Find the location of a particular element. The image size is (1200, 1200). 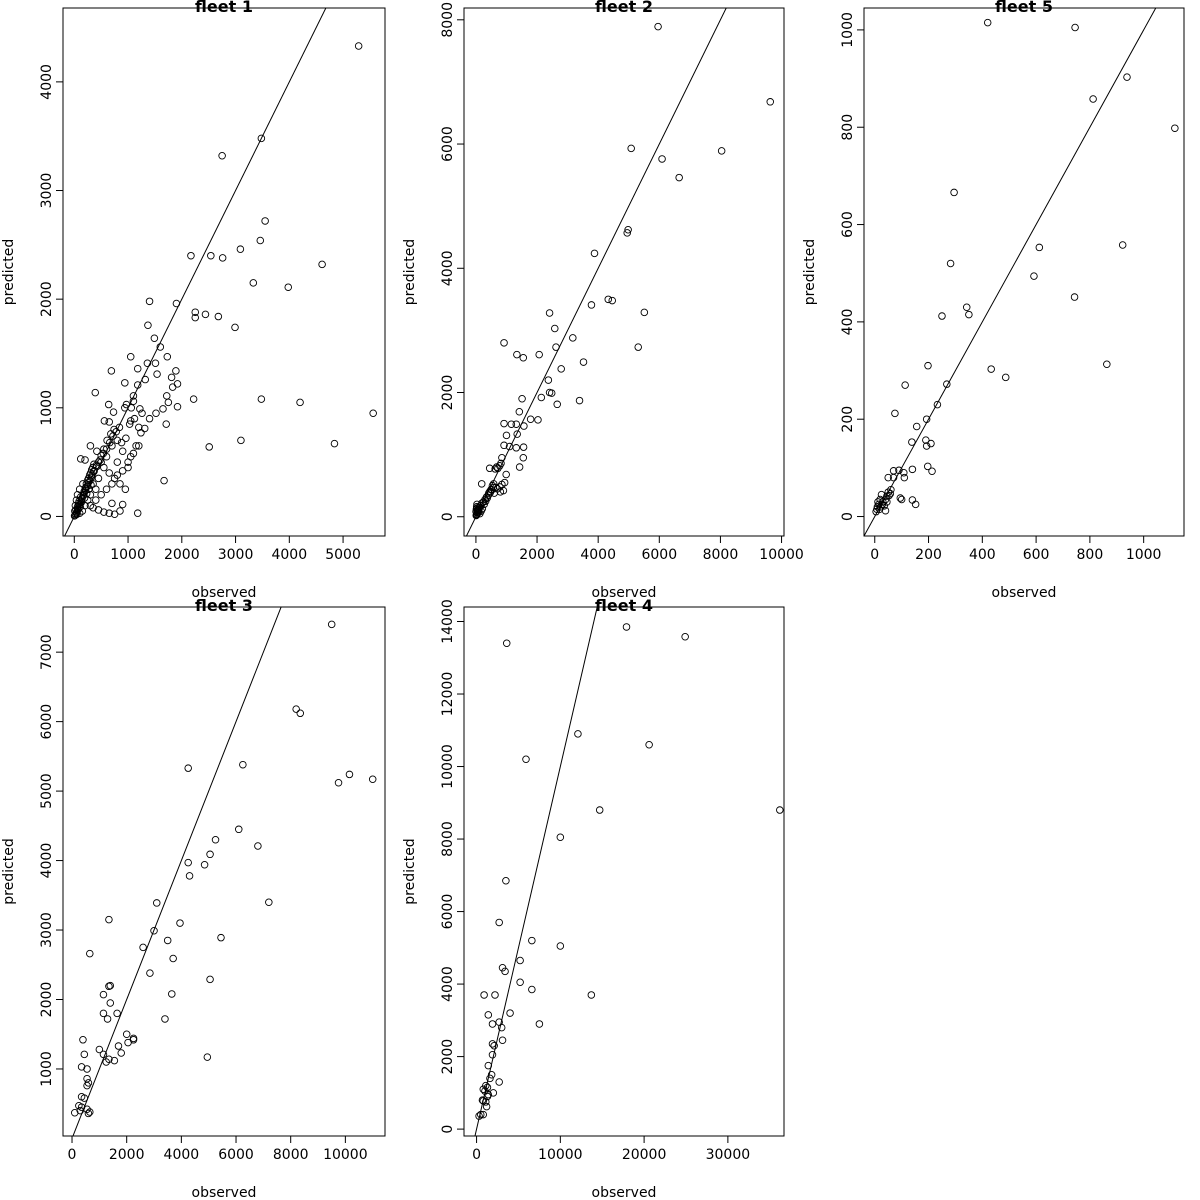

y-tick-label: 200 is located at coordinates (848, 419).